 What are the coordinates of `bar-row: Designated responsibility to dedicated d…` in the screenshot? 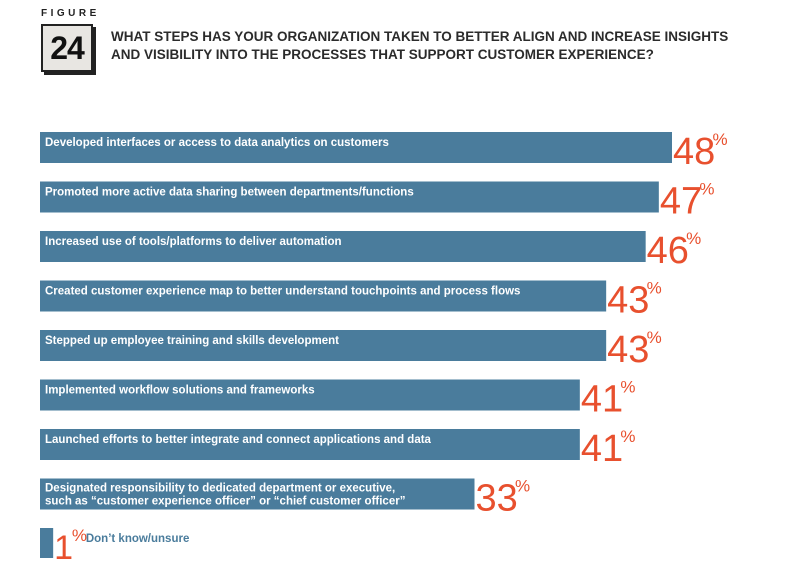 It's located at (285, 498).